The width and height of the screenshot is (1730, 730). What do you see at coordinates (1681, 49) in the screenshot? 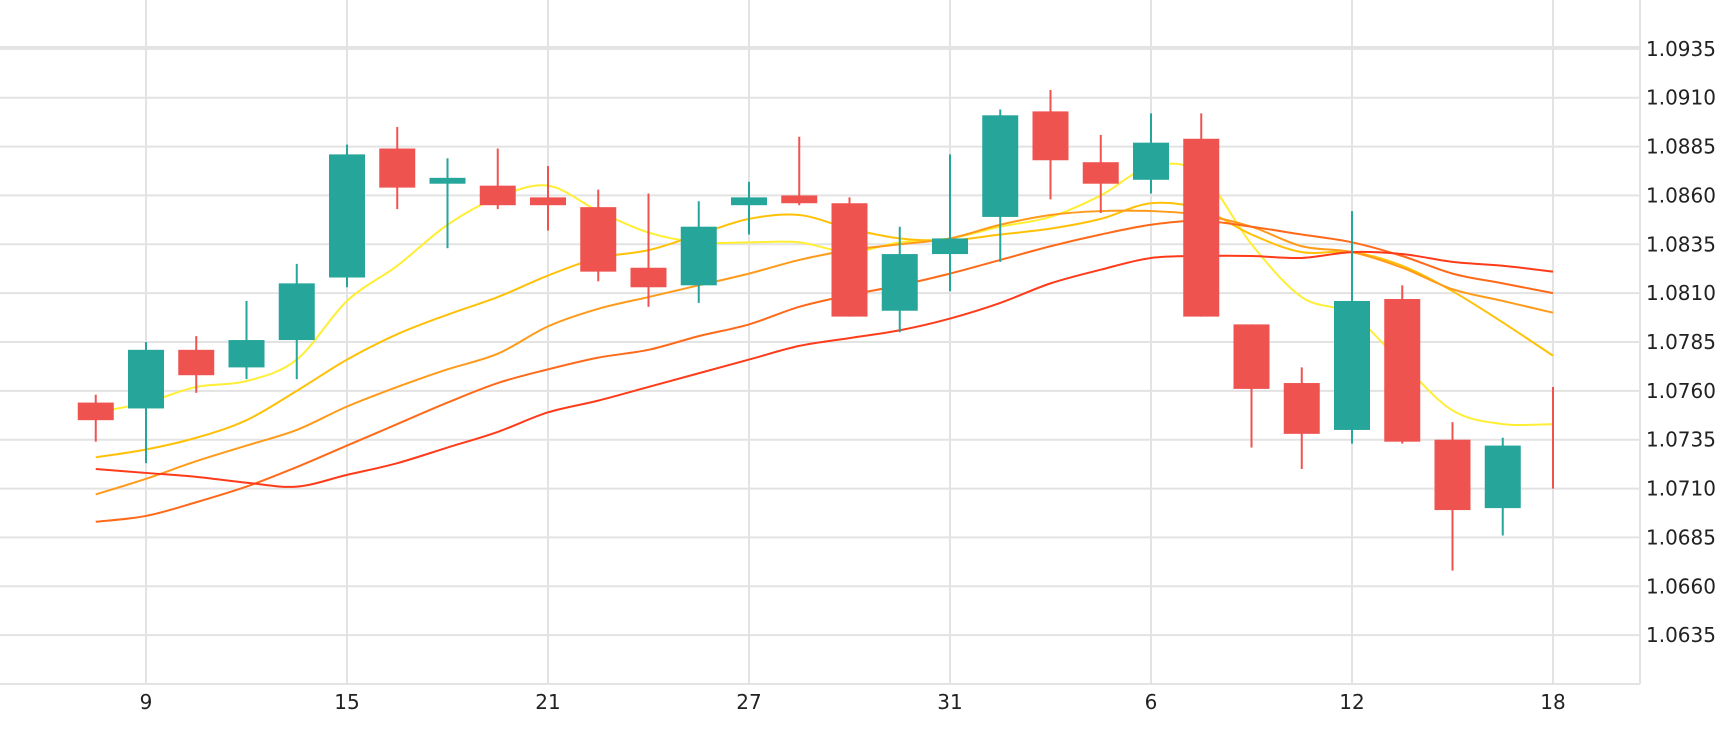
I see `y-tick-label: 1.0935` at bounding box center [1681, 49].